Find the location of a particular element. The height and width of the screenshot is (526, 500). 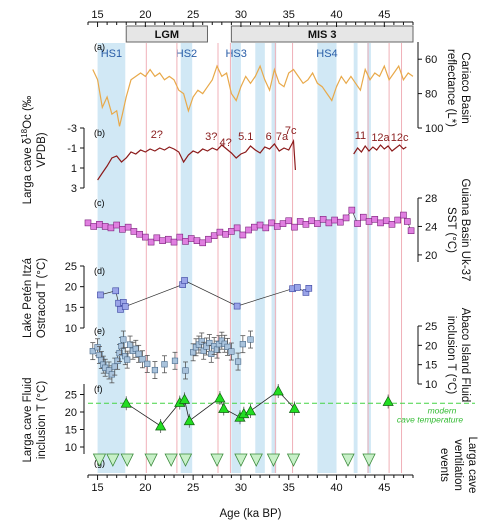

heinrich-label: HS2 is located at coordinates (186, 54).